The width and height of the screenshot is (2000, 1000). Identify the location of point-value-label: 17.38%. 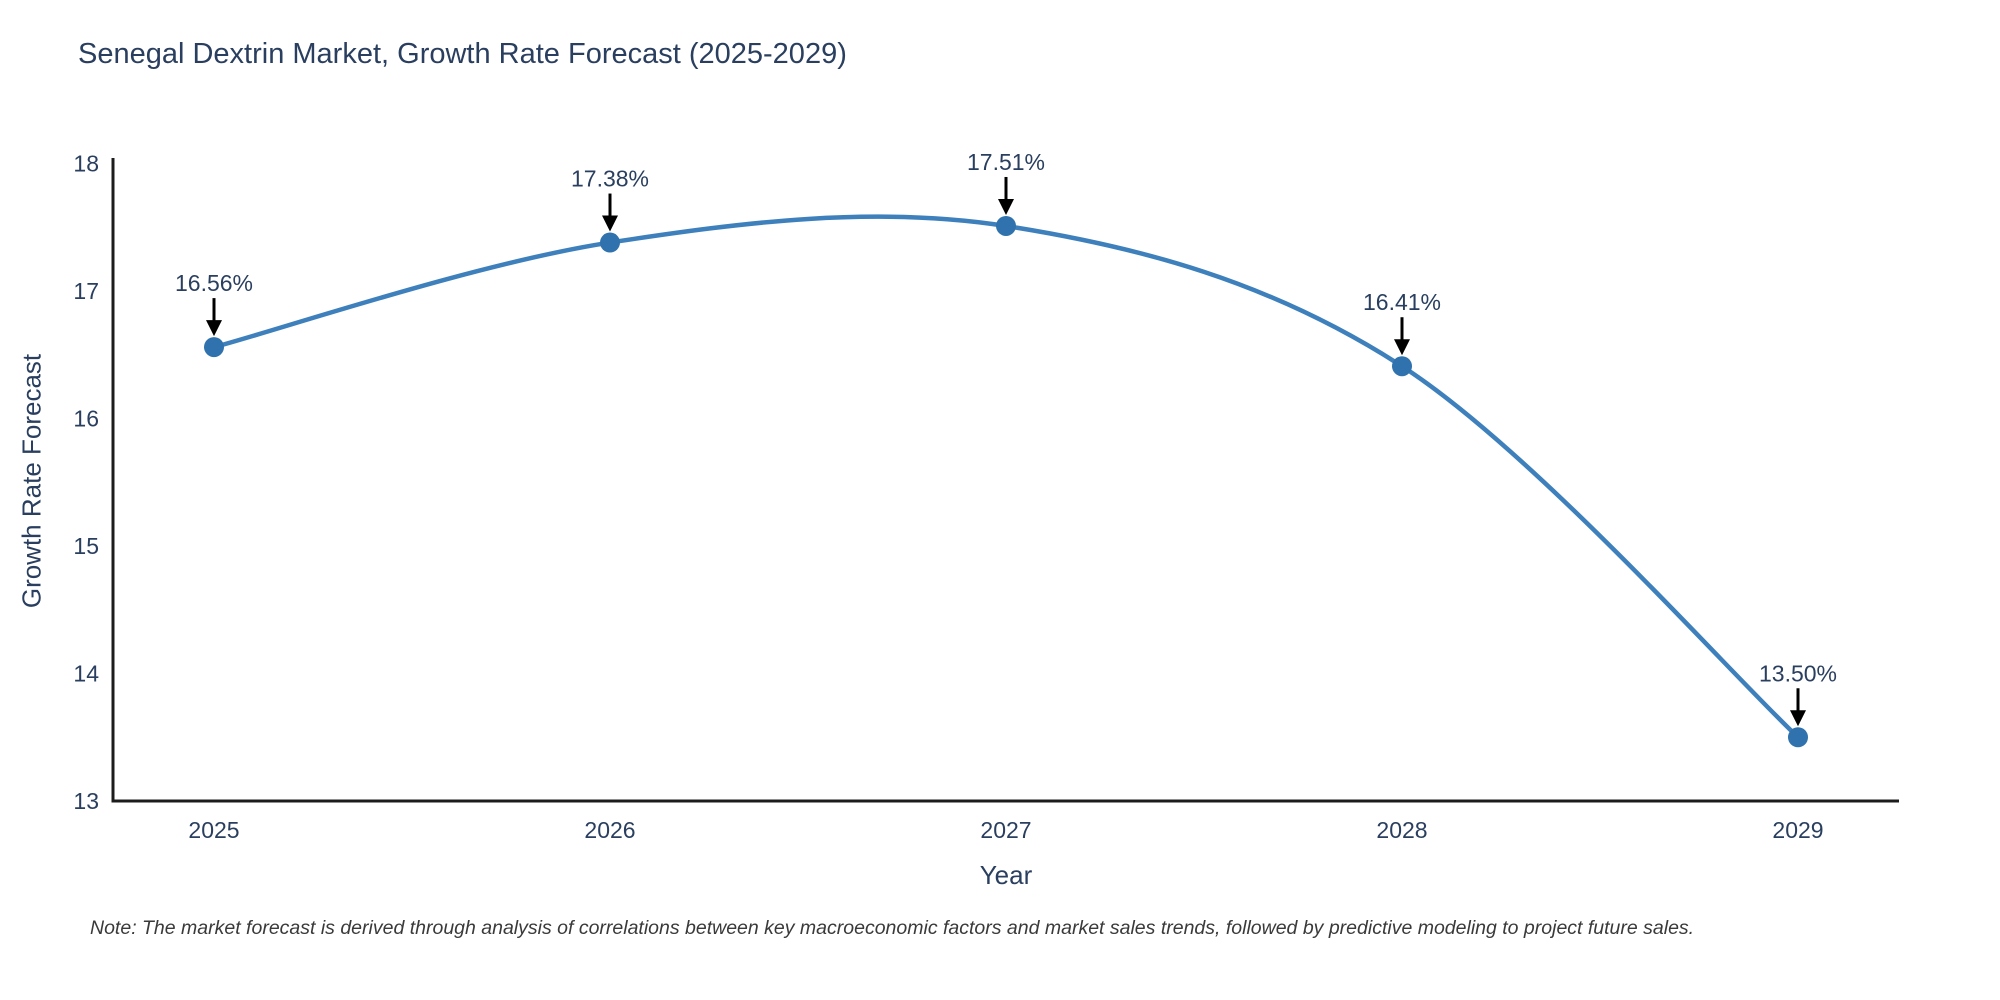
(610, 179).